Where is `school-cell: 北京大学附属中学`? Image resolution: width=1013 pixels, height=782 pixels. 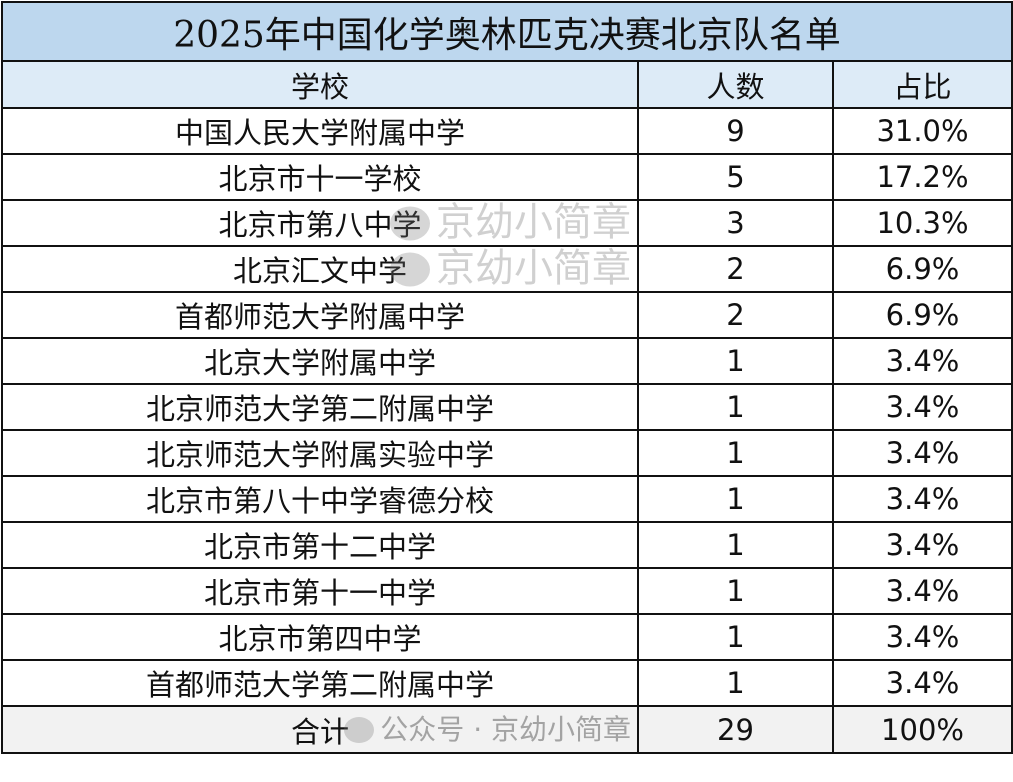 school-cell: 北京大学附属中学 is located at coordinates (320, 361).